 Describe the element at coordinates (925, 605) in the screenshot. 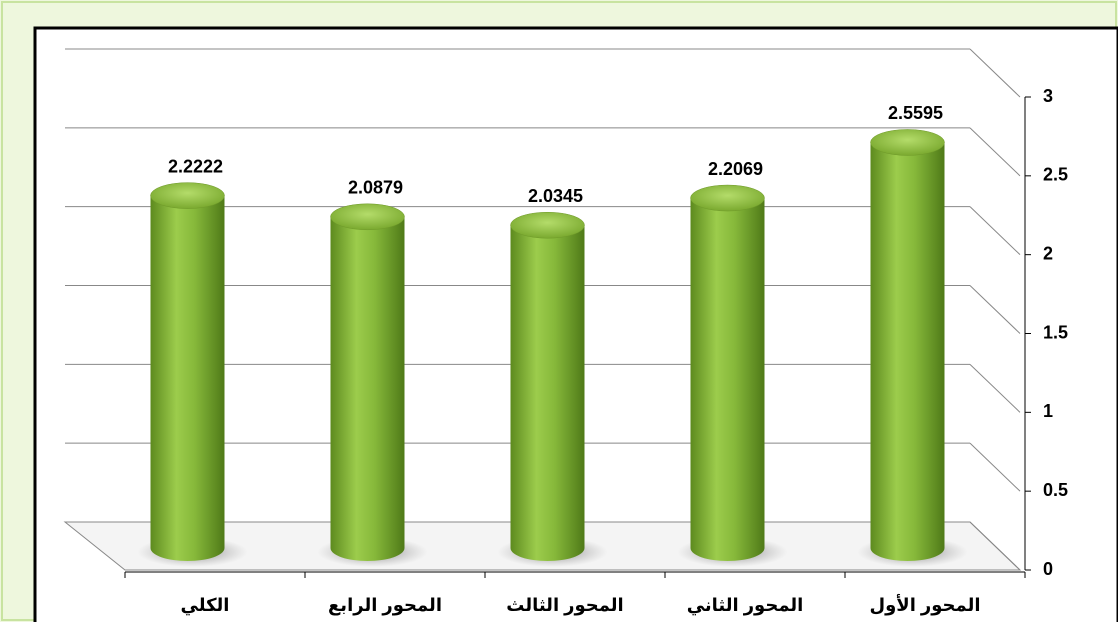

I see `x-tick-label: المحور الأول` at that location.